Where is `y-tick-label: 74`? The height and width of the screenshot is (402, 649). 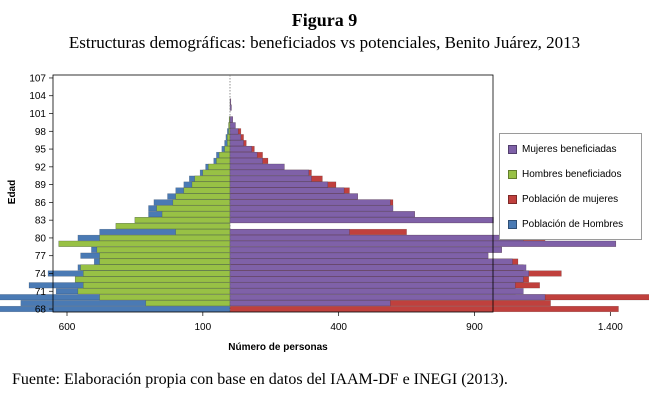 y-tick-label: 74 is located at coordinates (41, 274).